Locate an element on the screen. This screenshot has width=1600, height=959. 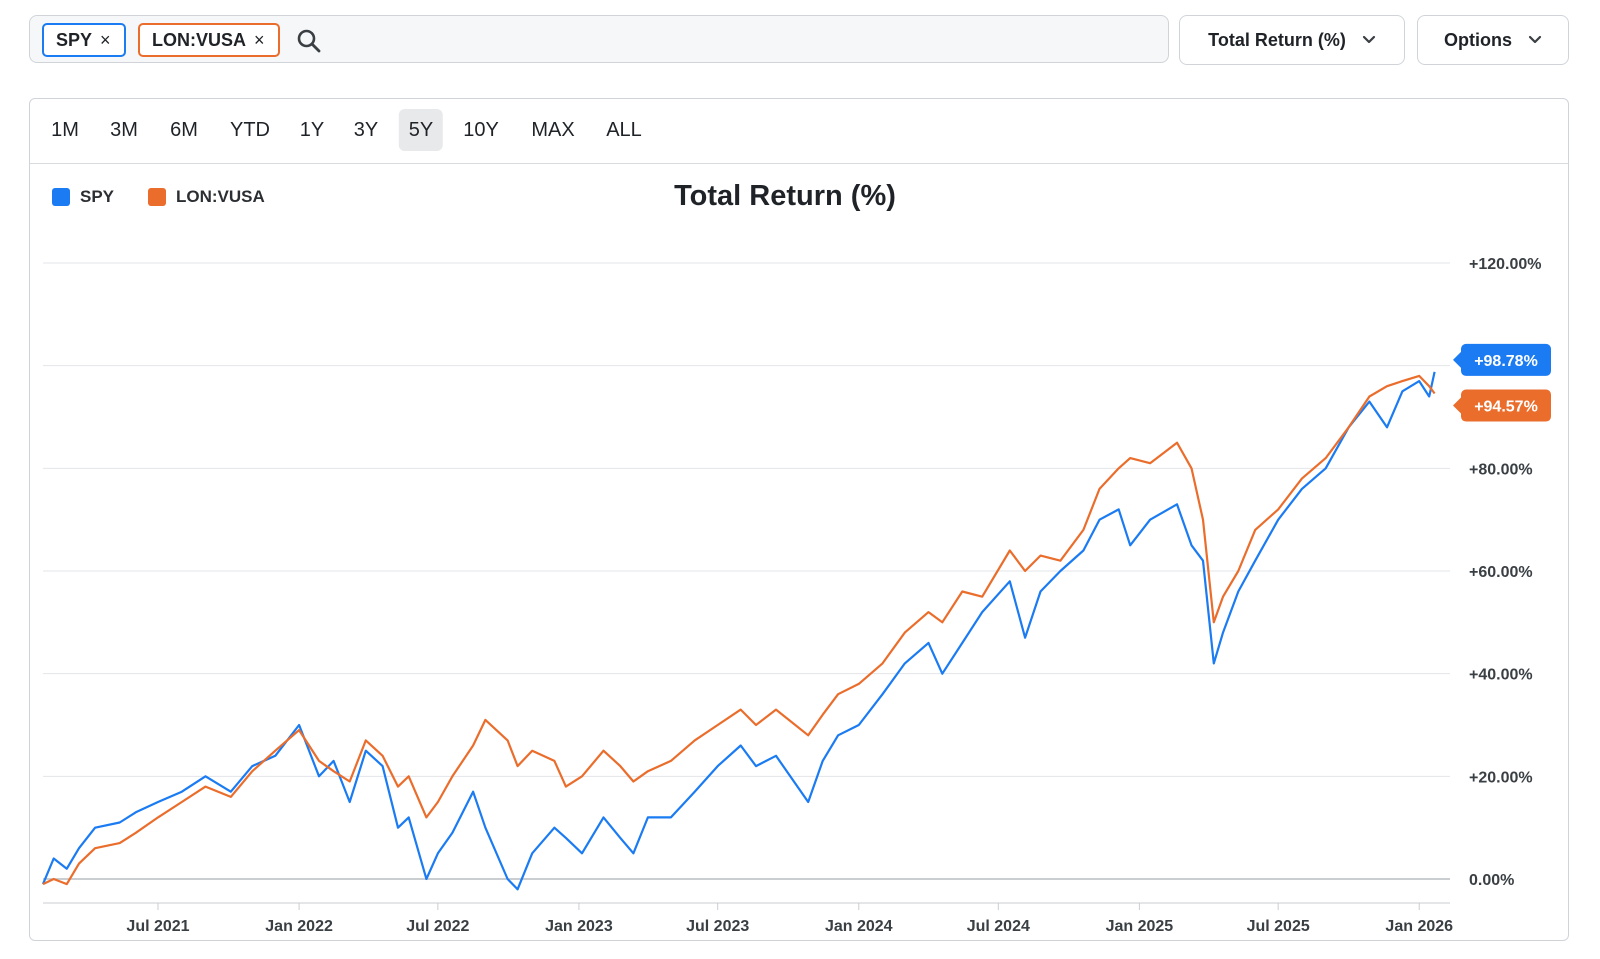
range-button-3m: 3M is located at coordinates (124, 130).